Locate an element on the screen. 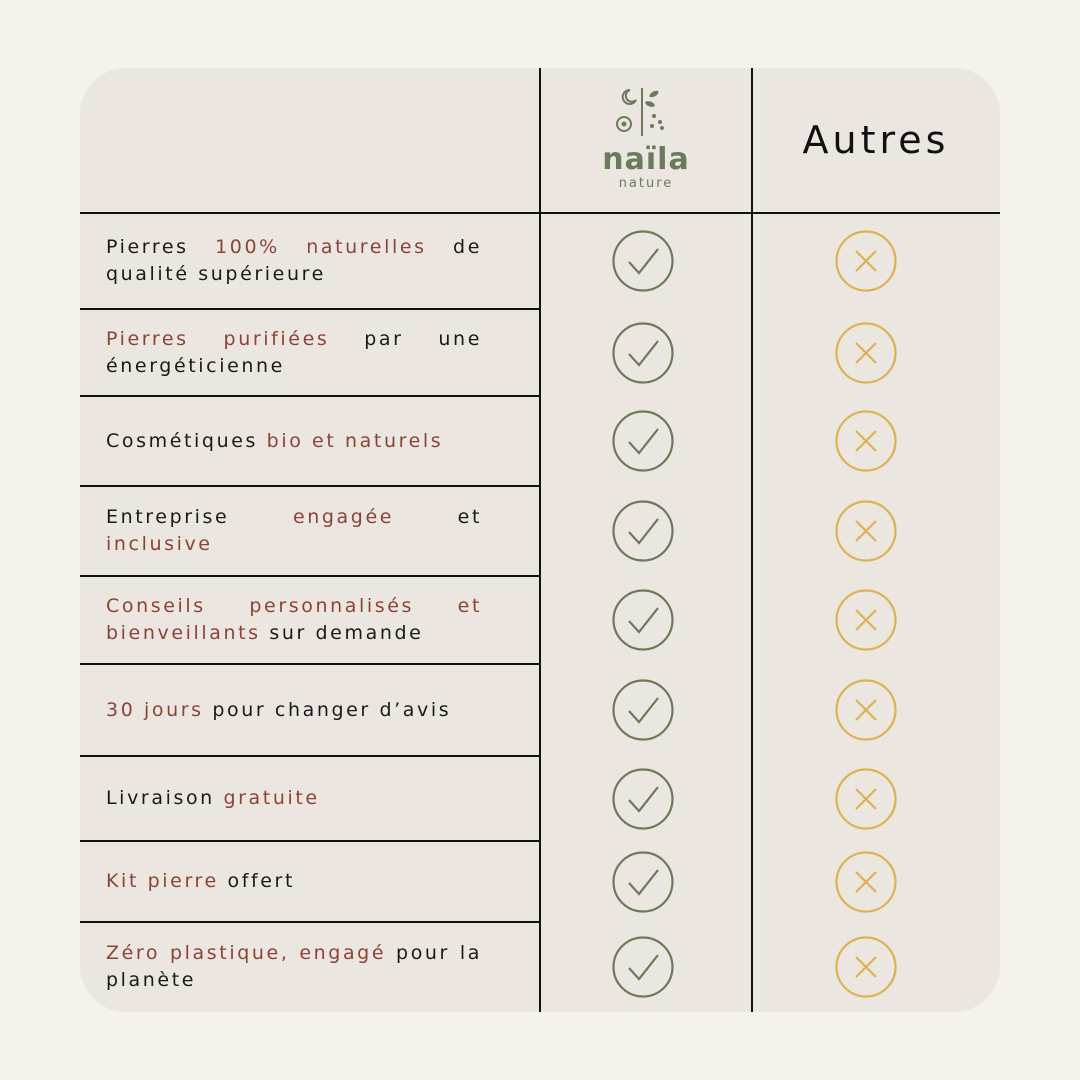  brand-logo is located at coordinates (640, 112).